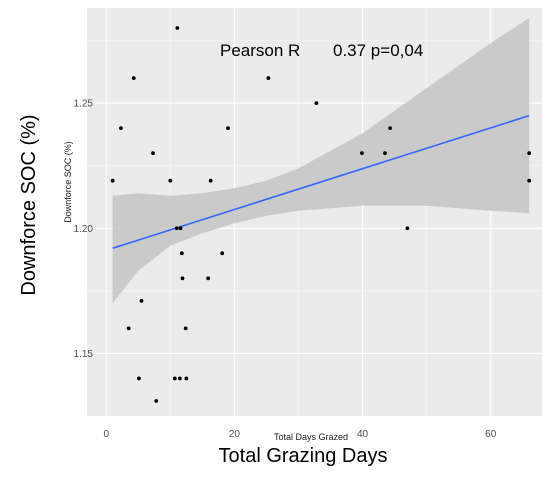 This screenshot has width=549, height=477. Describe the element at coordinates (84, 354) in the screenshot. I see `y-tick-label: 1.15` at that location.